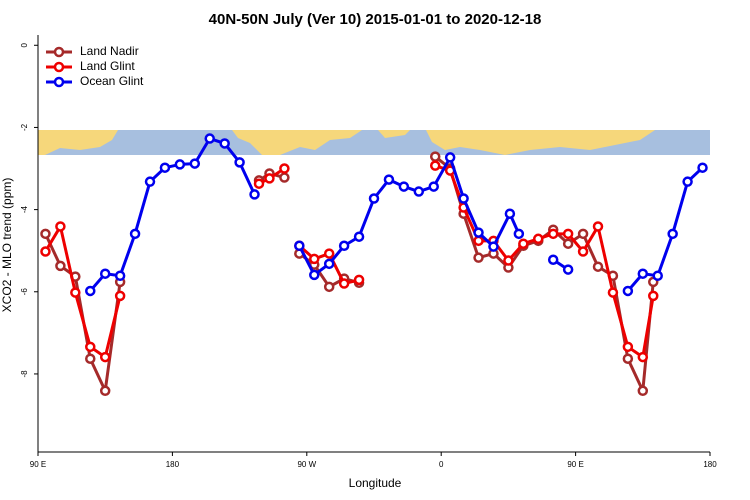 This screenshot has height=500, width=750. I want to click on map-strip, so click(374, 142).